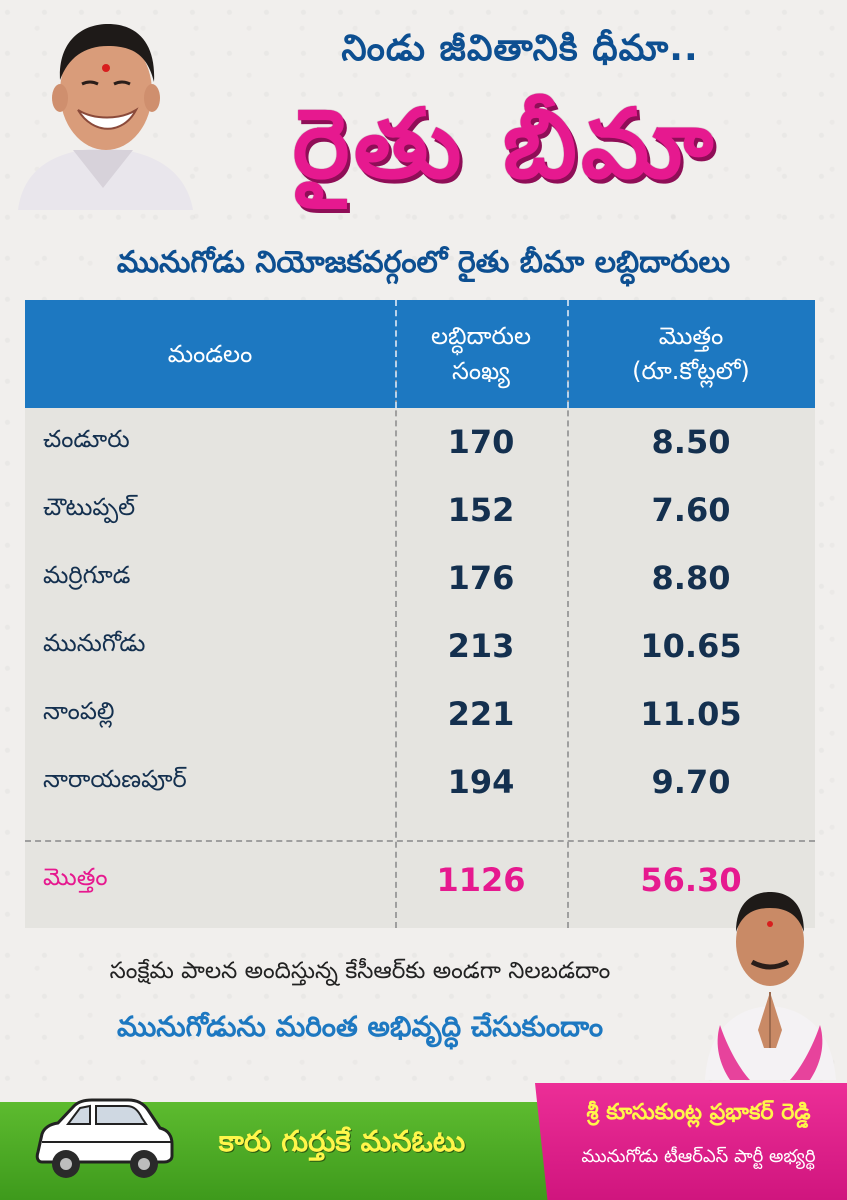  Describe the element at coordinates (691, 714) in the screenshot. I see `amount-crores: 11.05` at that location.